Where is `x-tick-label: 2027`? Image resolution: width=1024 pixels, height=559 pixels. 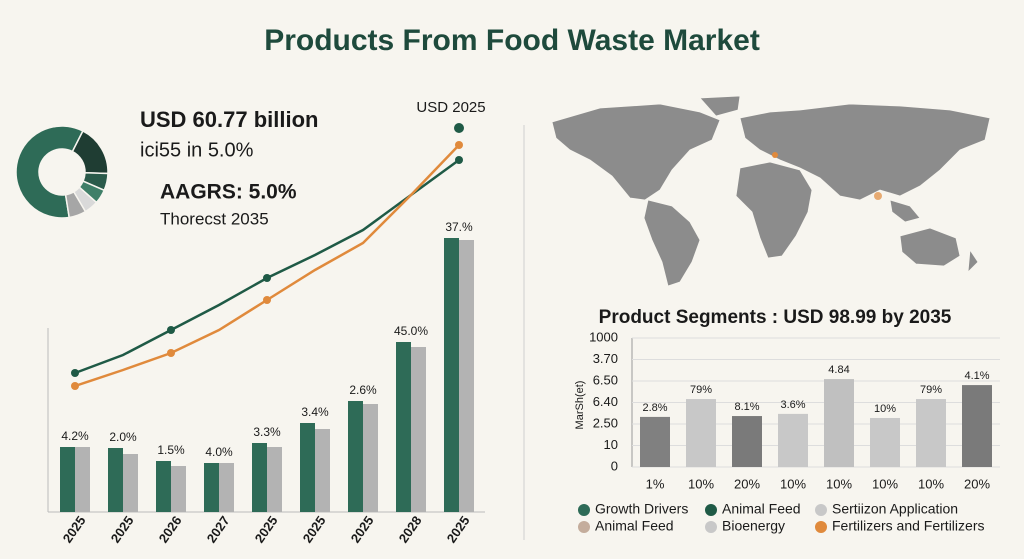
x-tick-label: 2027 is located at coordinates (218, 529).